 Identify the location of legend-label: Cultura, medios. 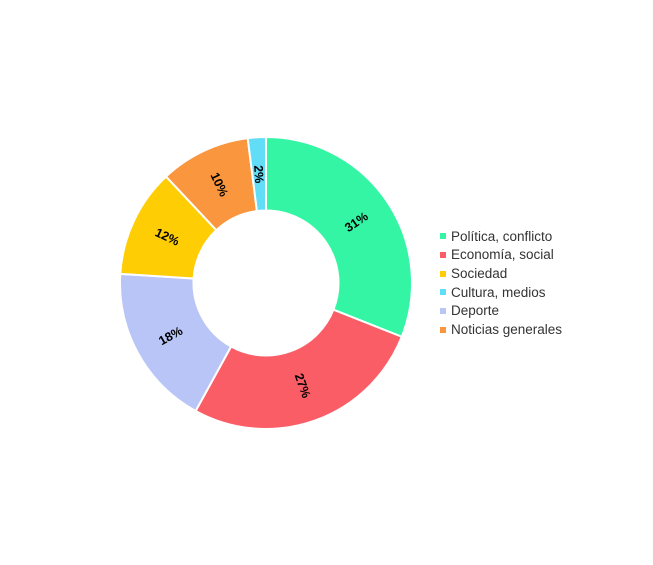
(498, 292).